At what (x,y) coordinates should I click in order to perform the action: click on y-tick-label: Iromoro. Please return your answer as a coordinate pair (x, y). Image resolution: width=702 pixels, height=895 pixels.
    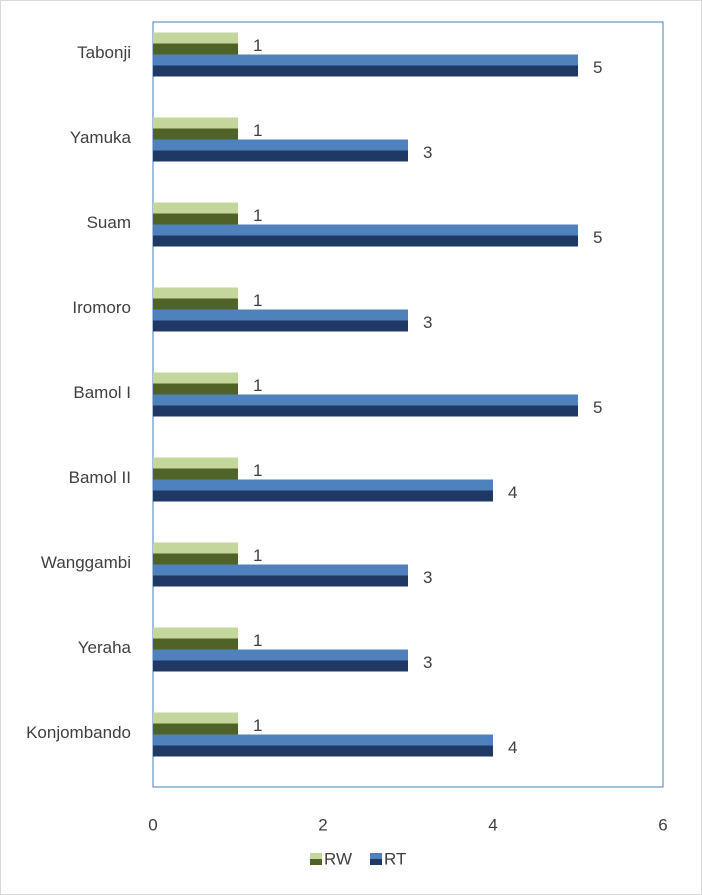
    Looking at the image, I should click on (101, 307).